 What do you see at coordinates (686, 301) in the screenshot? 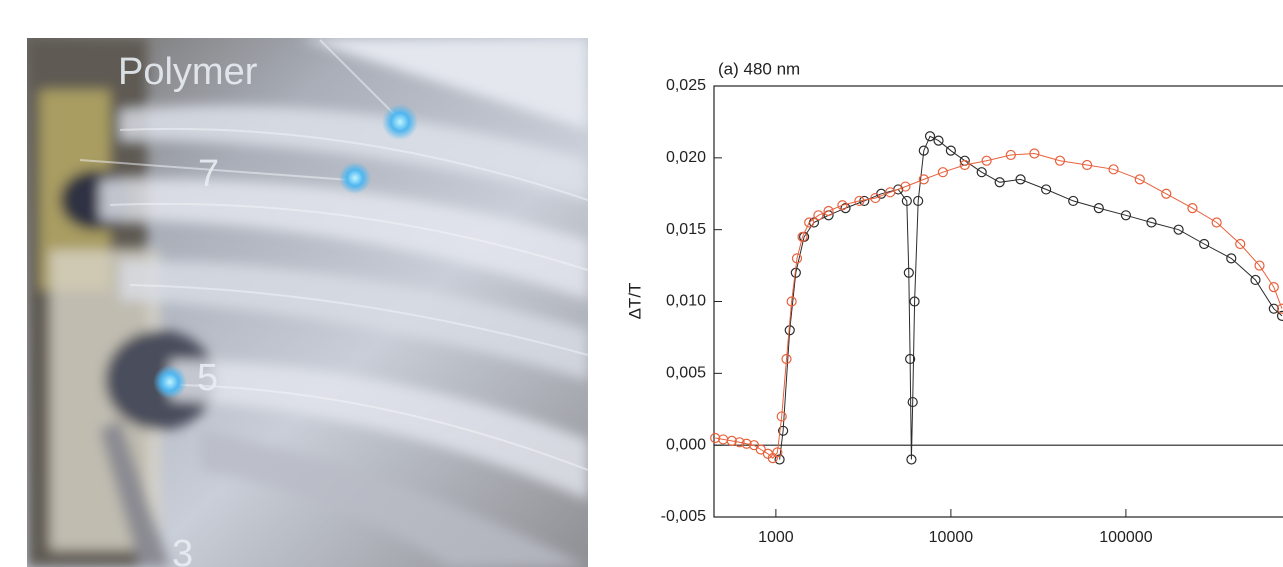
I see `y-tick-label: 0,010` at bounding box center [686, 301].